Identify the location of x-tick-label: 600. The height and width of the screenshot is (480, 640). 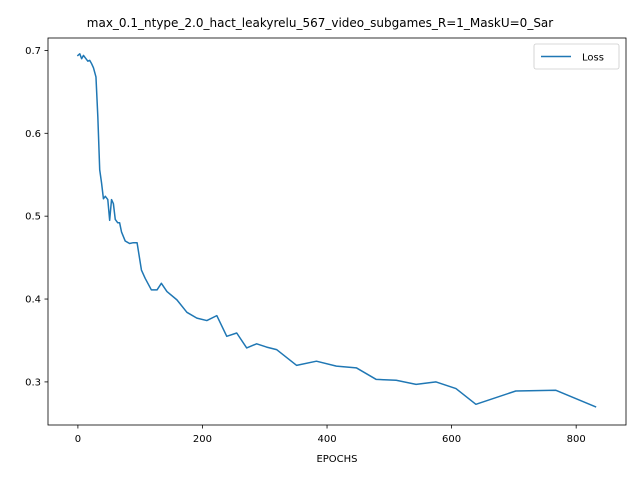
(451, 439).